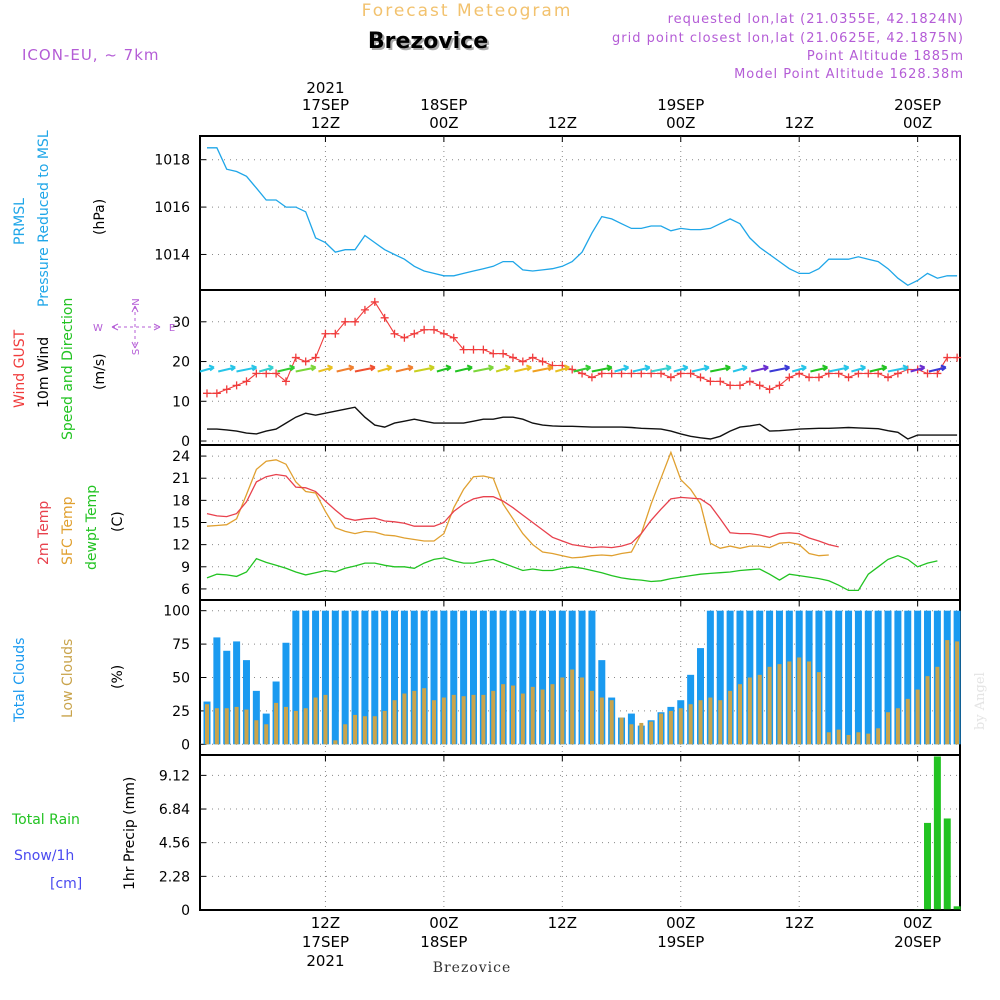  I want to click on model-altitude: Model Point Altitude 1628.38m, so click(849, 74).